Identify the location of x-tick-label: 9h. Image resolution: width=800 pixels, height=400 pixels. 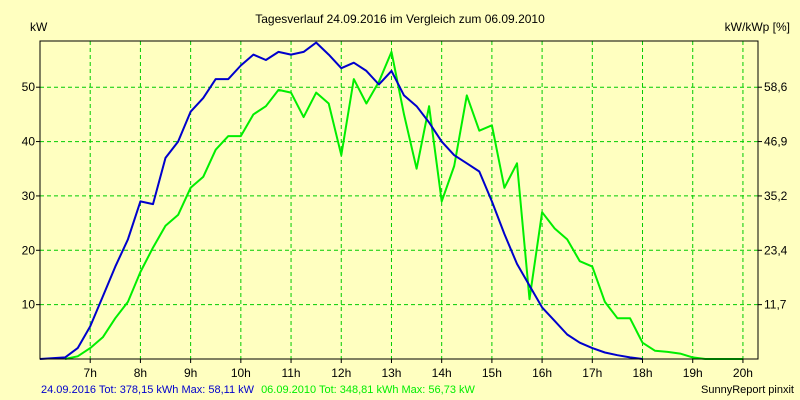
(190, 373).